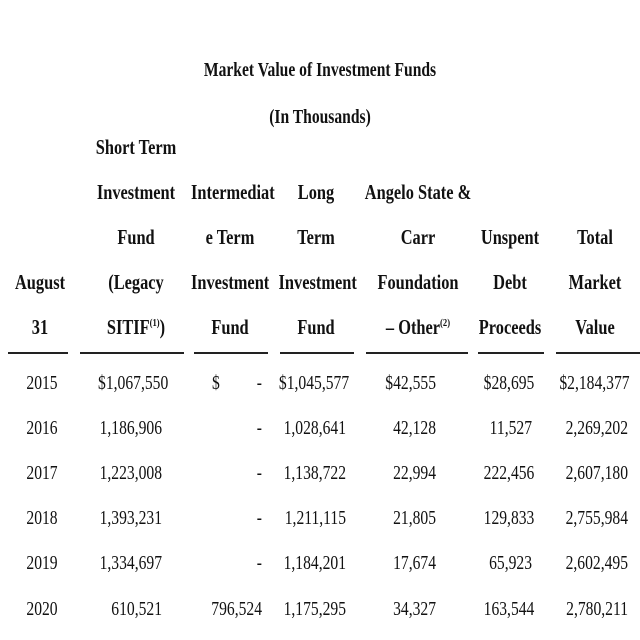  Describe the element at coordinates (42, 383) in the screenshot. I see `cell-year: 2015` at that location.